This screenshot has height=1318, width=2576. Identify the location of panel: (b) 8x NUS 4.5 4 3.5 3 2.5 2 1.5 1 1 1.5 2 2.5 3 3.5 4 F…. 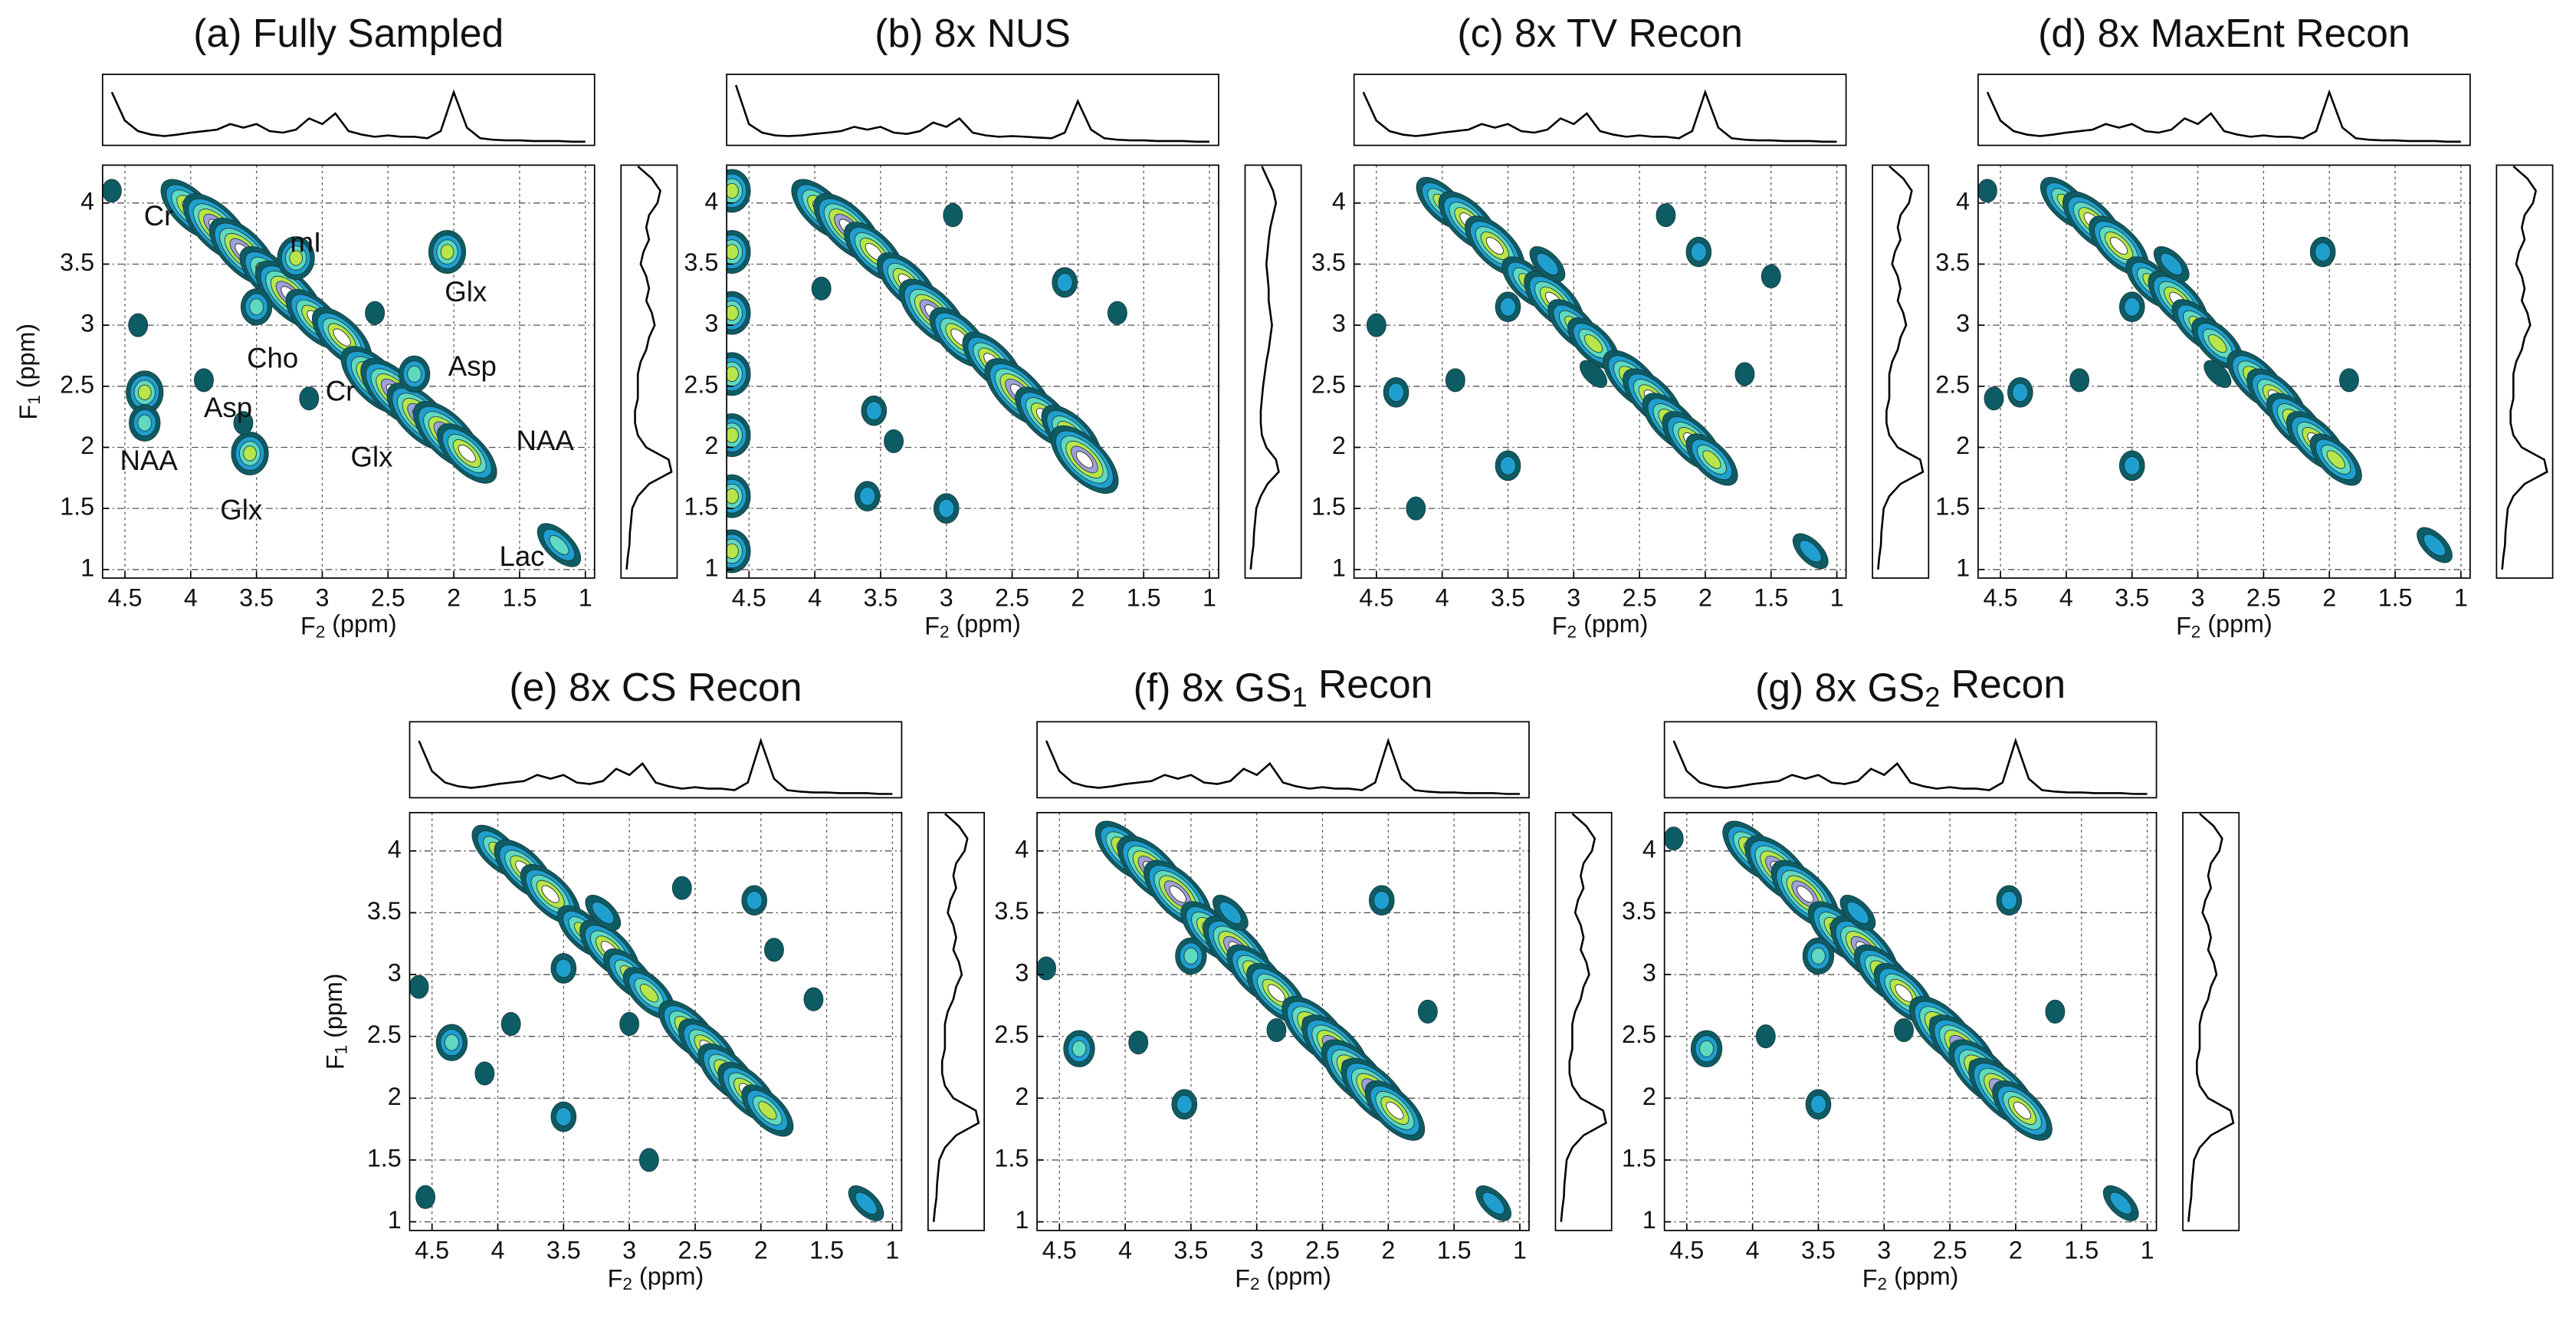
(993, 326).